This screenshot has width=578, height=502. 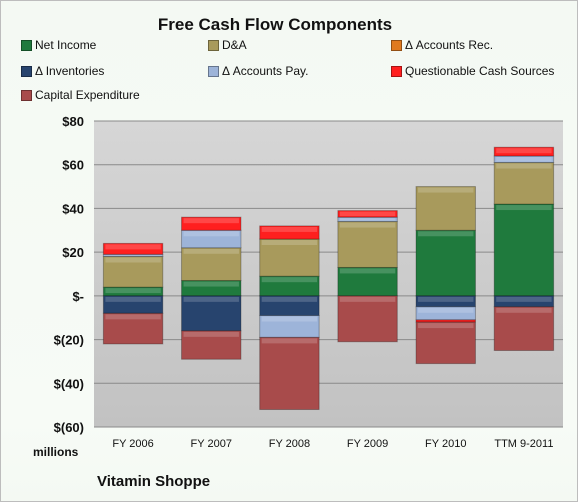 What do you see at coordinates (367, 444) in the screenshot?
I see `x-tick-label: FY 2009` at bounding box center [367, 444].